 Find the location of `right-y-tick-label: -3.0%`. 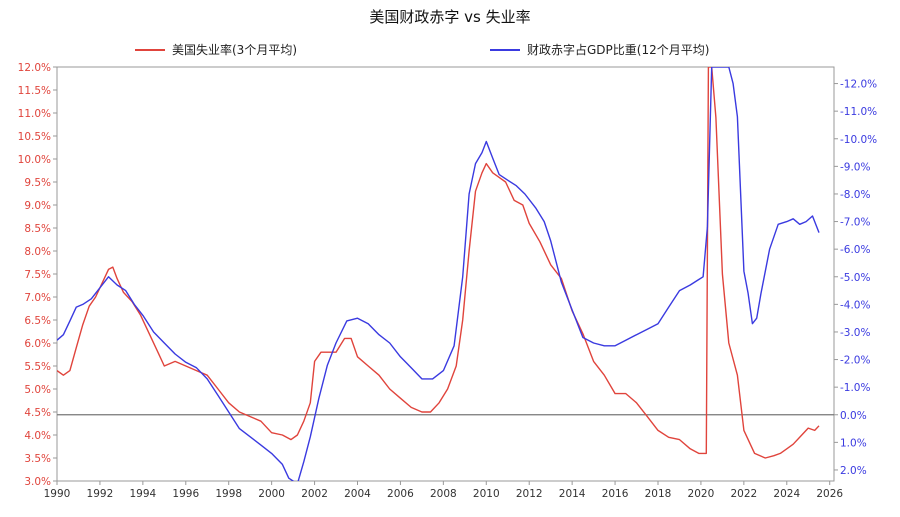

right-y-tick-label: -3.0% is located at coordinates (855, 333).